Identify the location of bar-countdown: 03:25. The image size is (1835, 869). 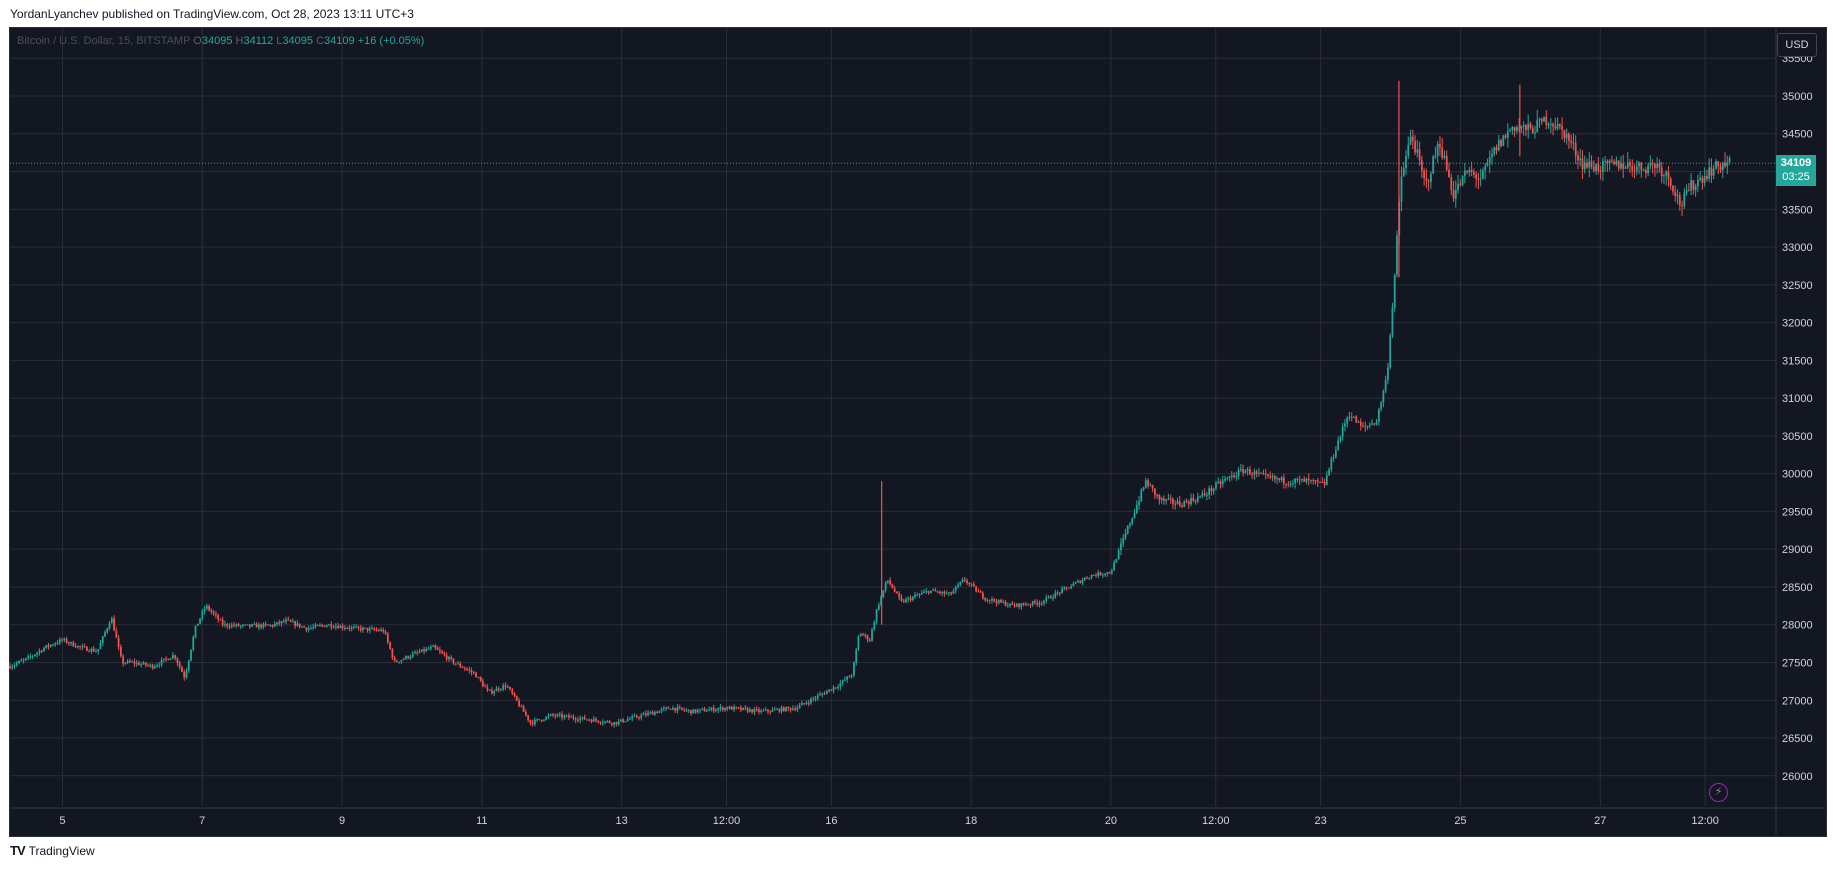
(1796, 177).